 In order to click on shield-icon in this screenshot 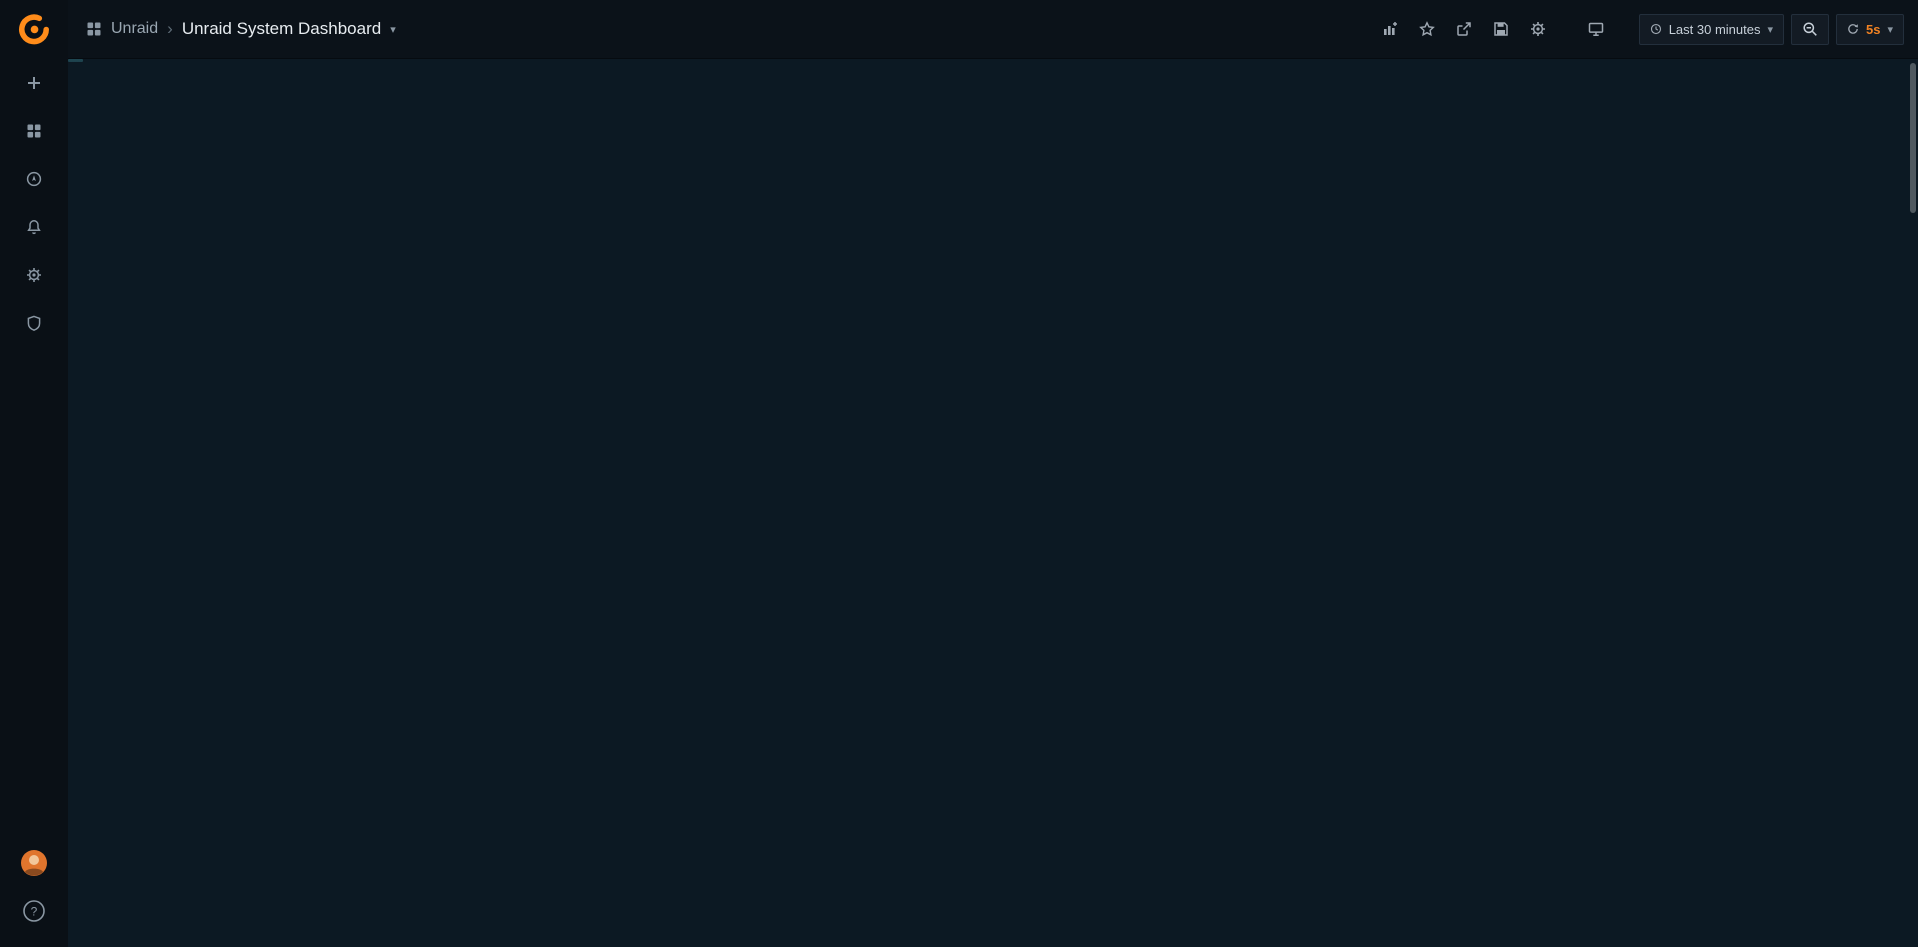, I will do `click(34, 323)`.